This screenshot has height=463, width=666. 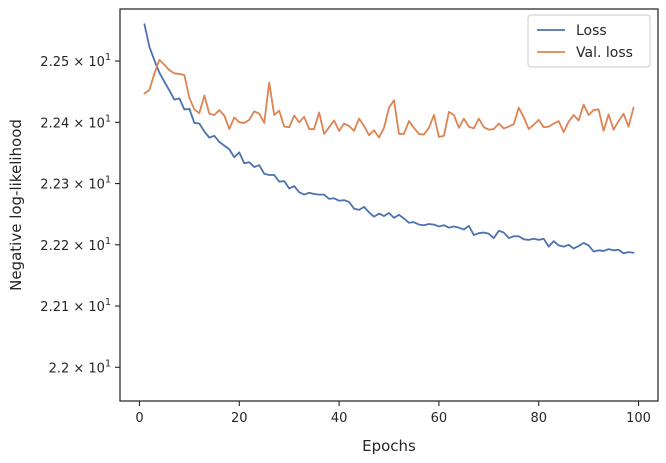 I want to click on y-tick-label: 2.22 × 10¹, so click(x=75, y=245).